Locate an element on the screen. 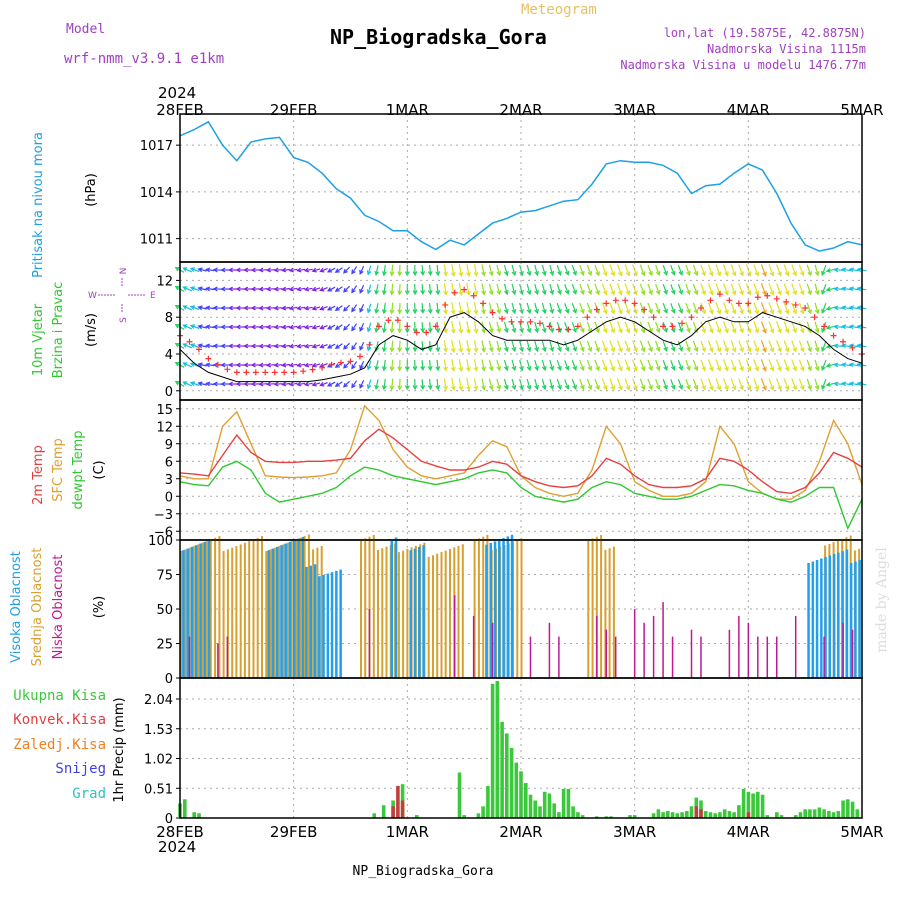 This screenshot has width=900, height=900. wind-ylabel-1: 10m Vjetar is located at coordinates (38, 339).